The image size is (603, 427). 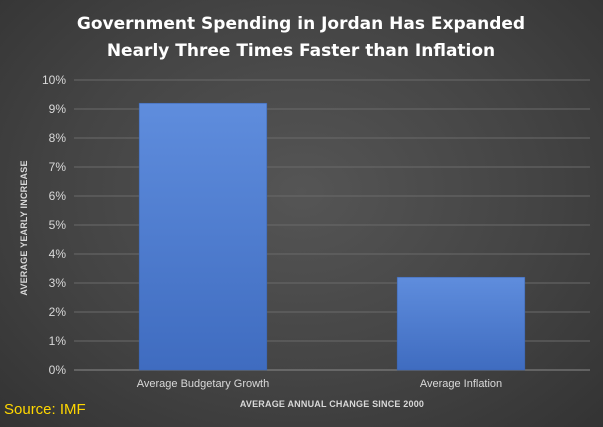 What do you see at coordinates (54, 80) in the screenshot?
I see `y-tick-label: 10%` at bounding box center [54, 80].